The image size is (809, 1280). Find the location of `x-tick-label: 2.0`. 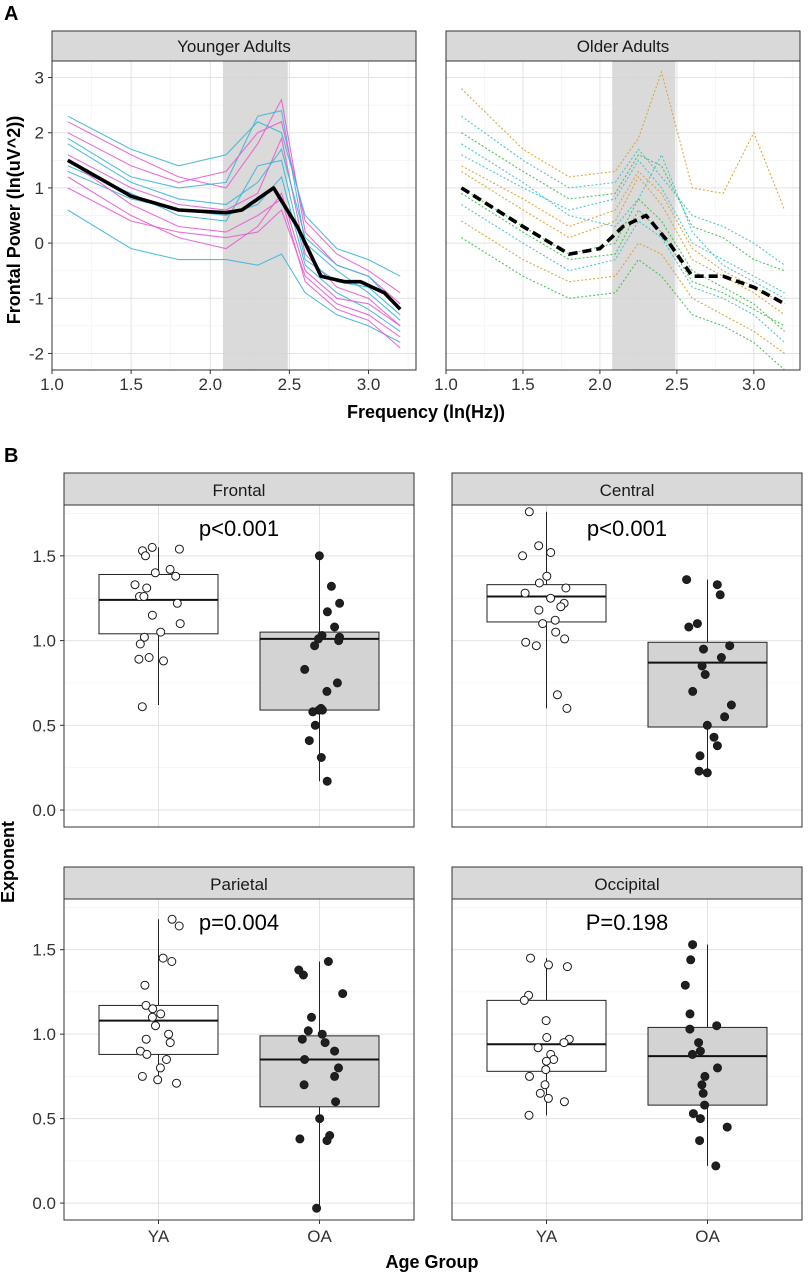

x-tick-label: 2.0 is located at coordinates (210, 384).